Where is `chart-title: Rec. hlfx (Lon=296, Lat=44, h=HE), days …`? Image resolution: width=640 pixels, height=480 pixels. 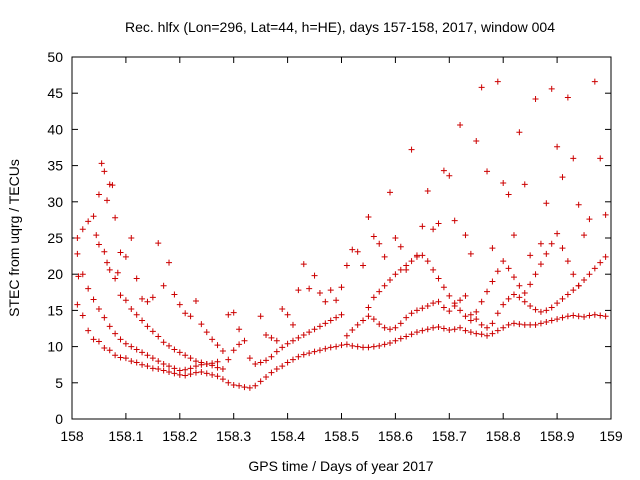
chart-title: Rec. hlfx (Lon=296, Lat=44, h=HE), days … is located at coordinates (340, 27).